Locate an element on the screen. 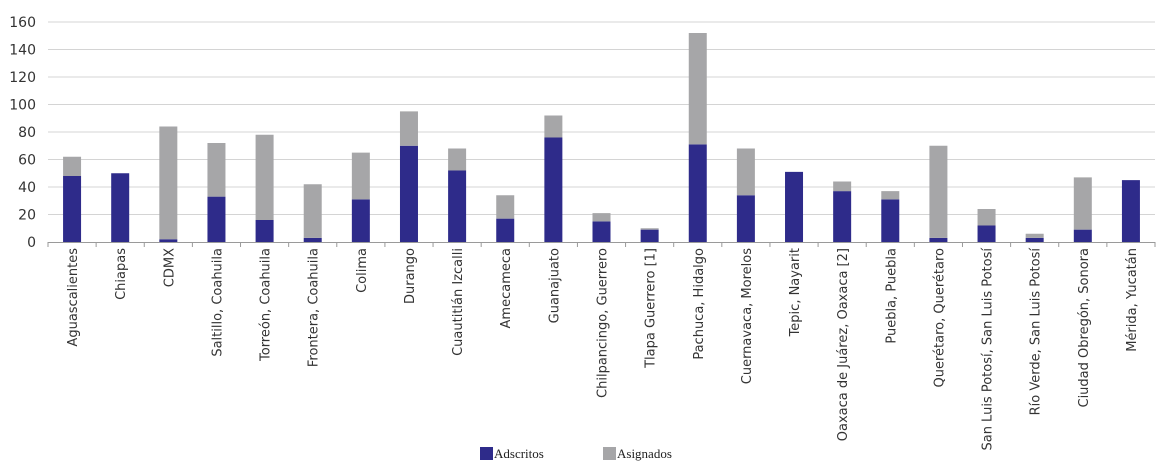 This screenshot has height=466, width=1165. y-axis-ticks: 0 20 40 60 80 100 120 140 160 is located at coordinates (22, 133).